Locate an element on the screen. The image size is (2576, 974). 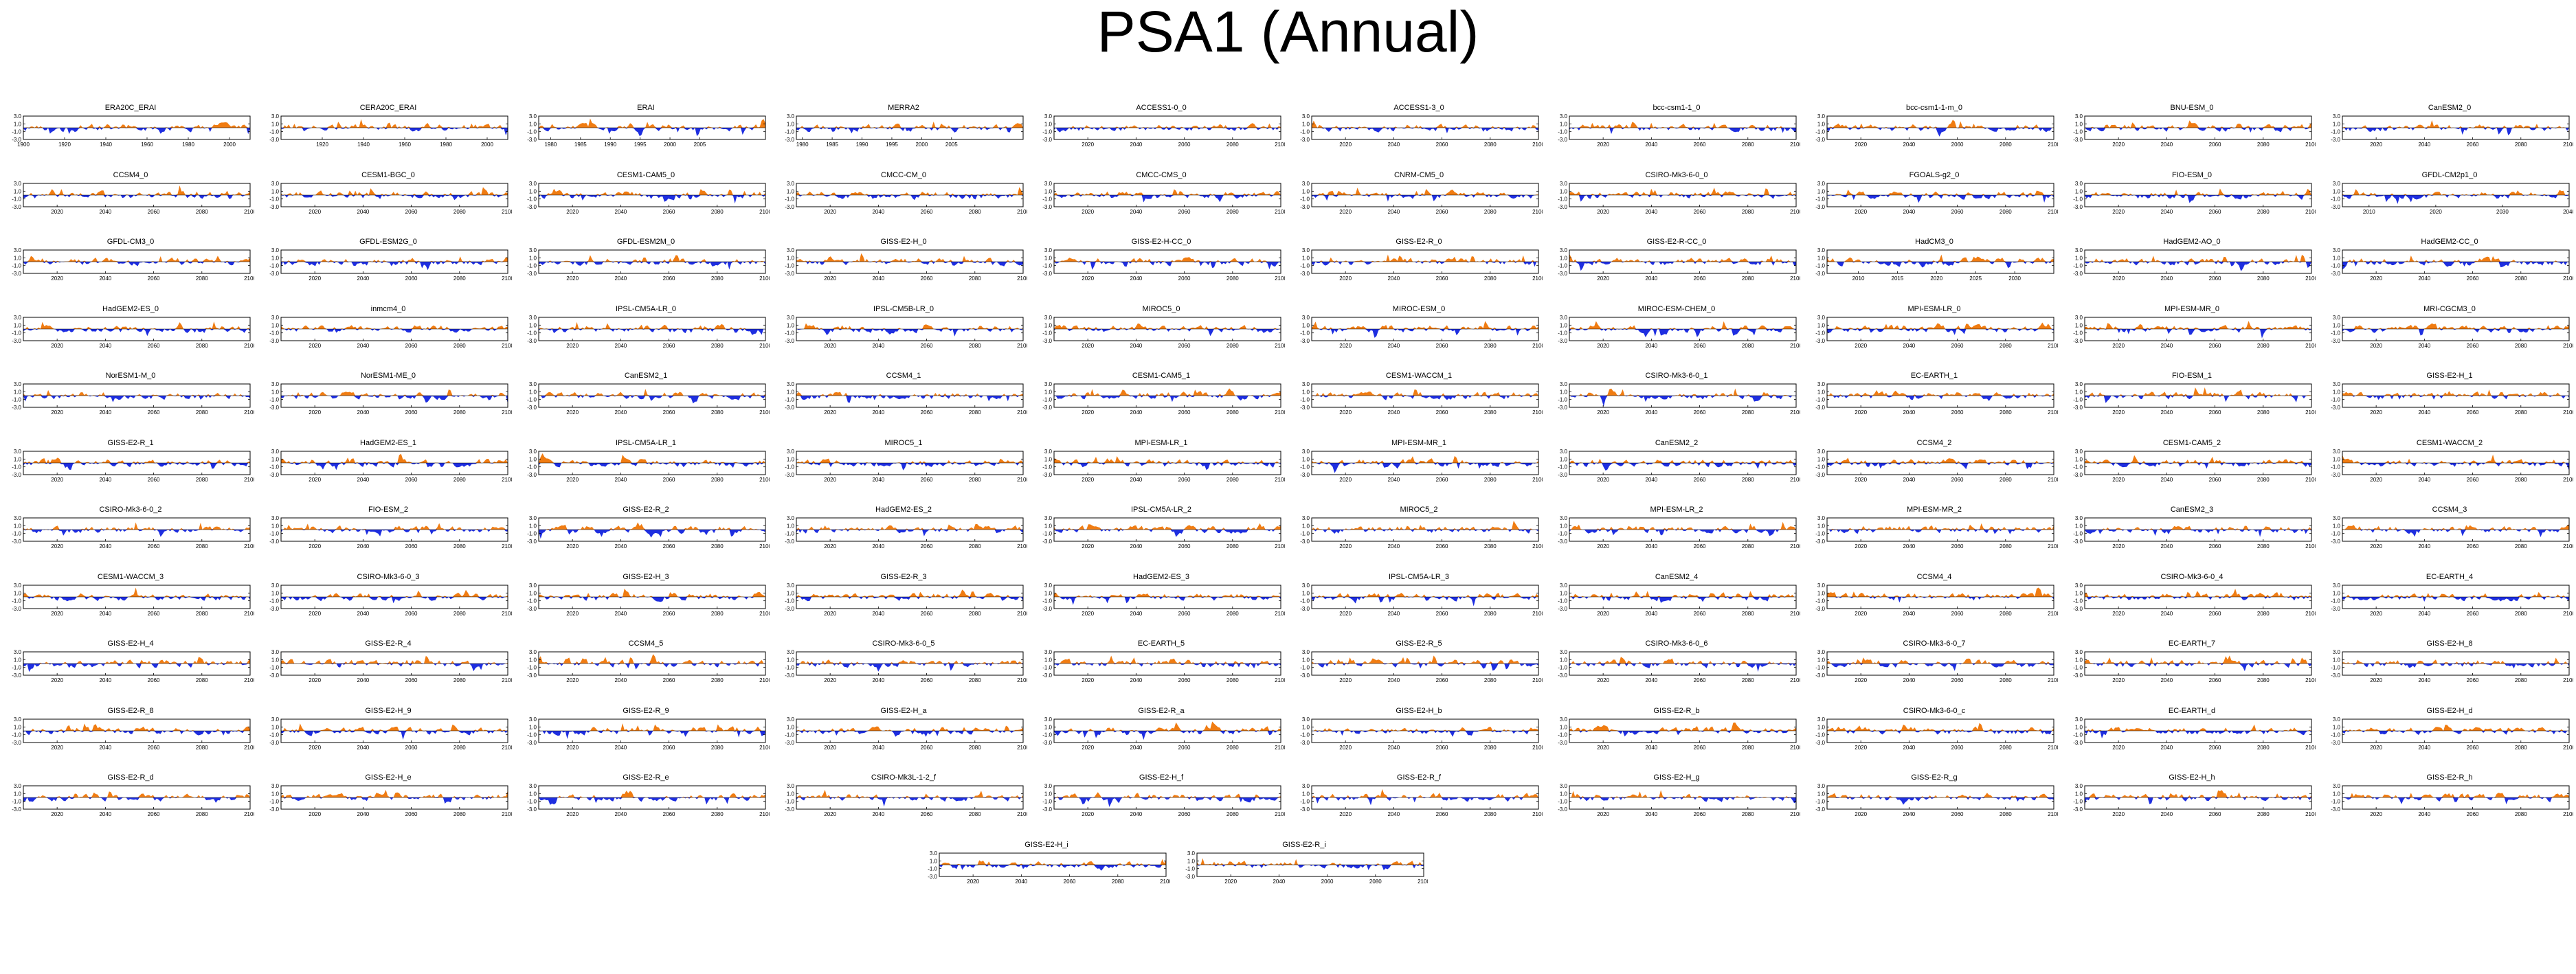
panel-title: GISS-E2-R_d is located at coordinates (130, 777).